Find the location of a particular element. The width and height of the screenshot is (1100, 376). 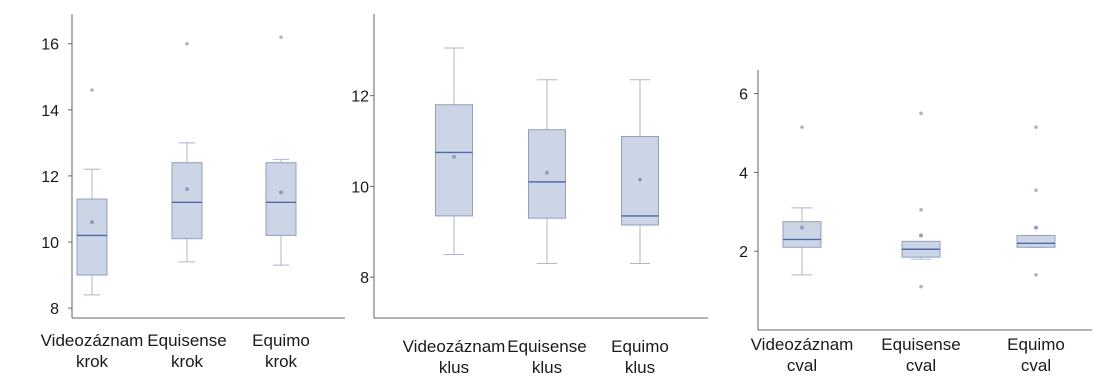

x-category-label: Videozáznam klus is located at coordinates (454, 356).